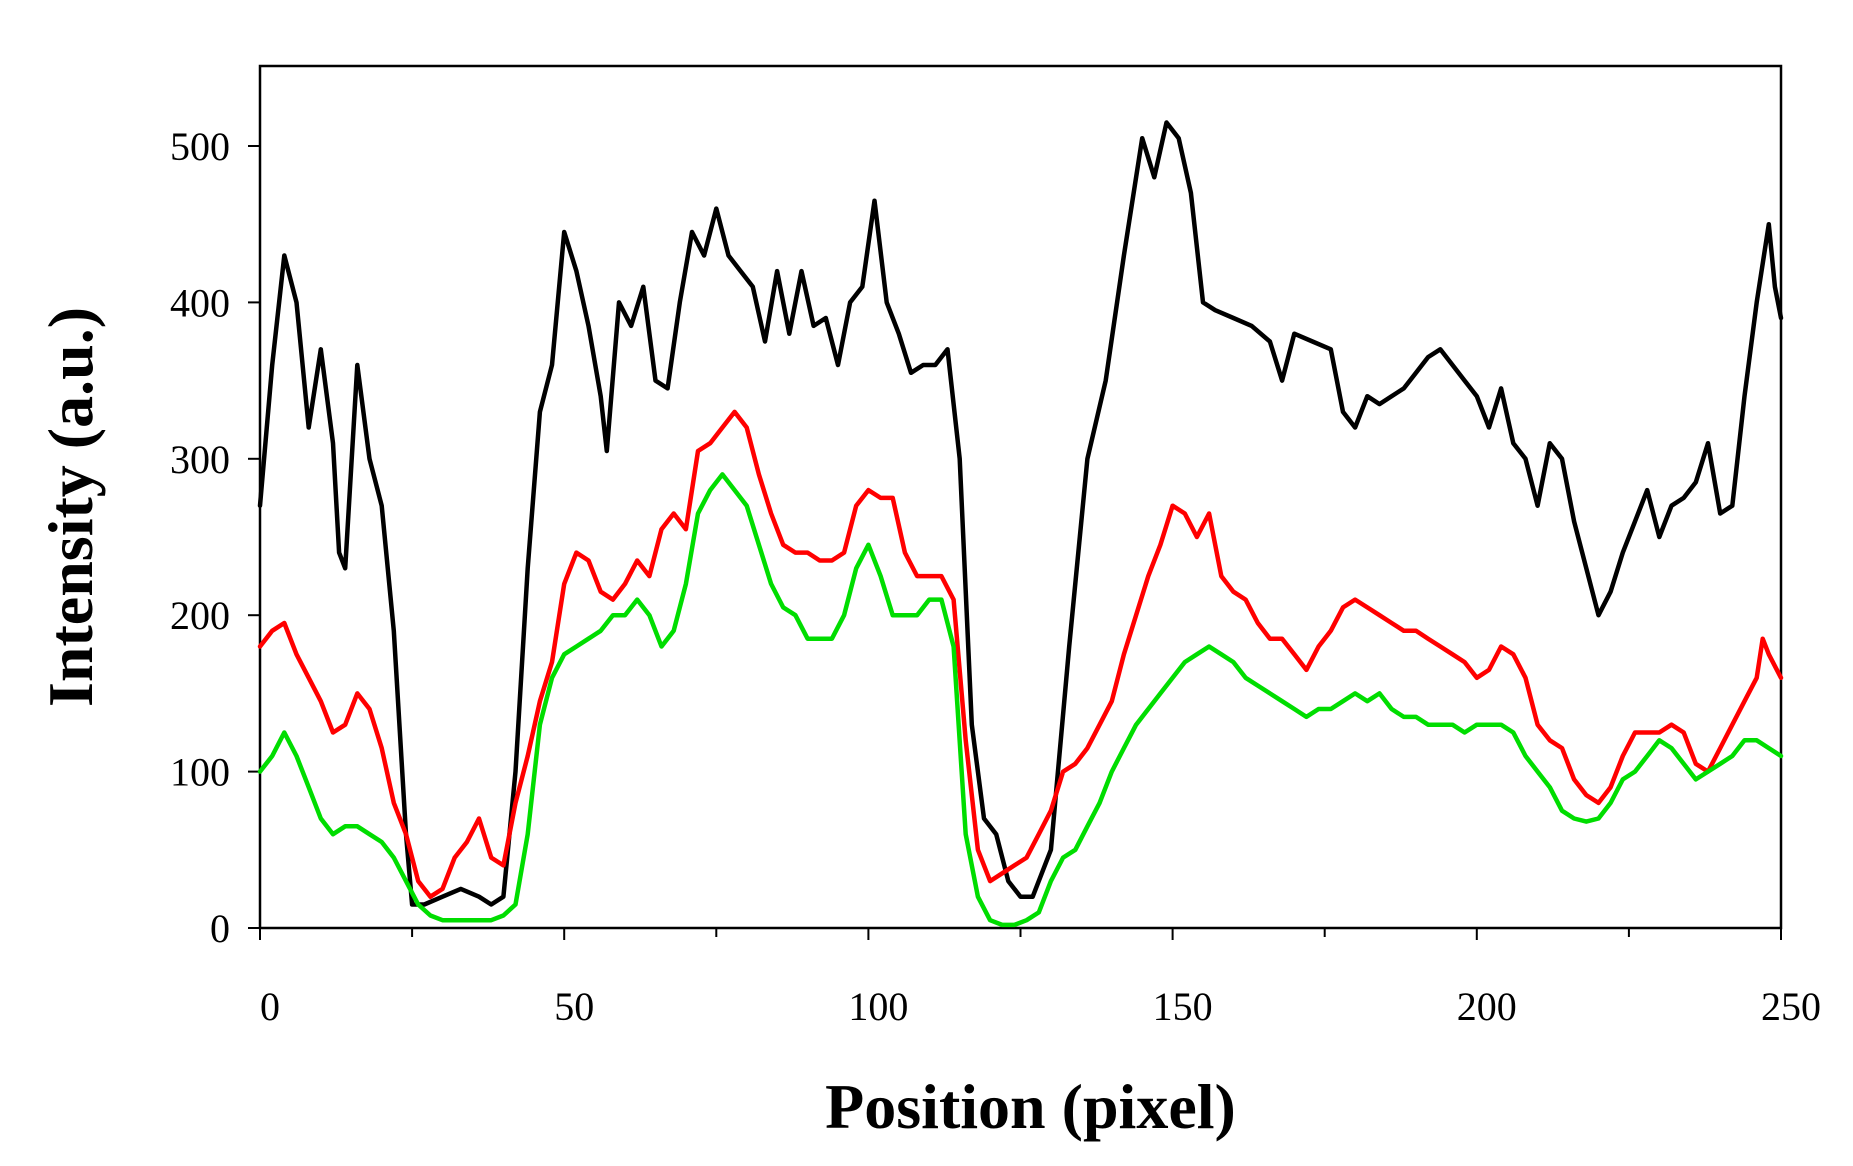 This screenshot has height=1166, width=1853. What do you see at coordinates (1791, 1006) in the screenshot?
I see `x-tick-label: 250` at bounding box center [1791, 1006].